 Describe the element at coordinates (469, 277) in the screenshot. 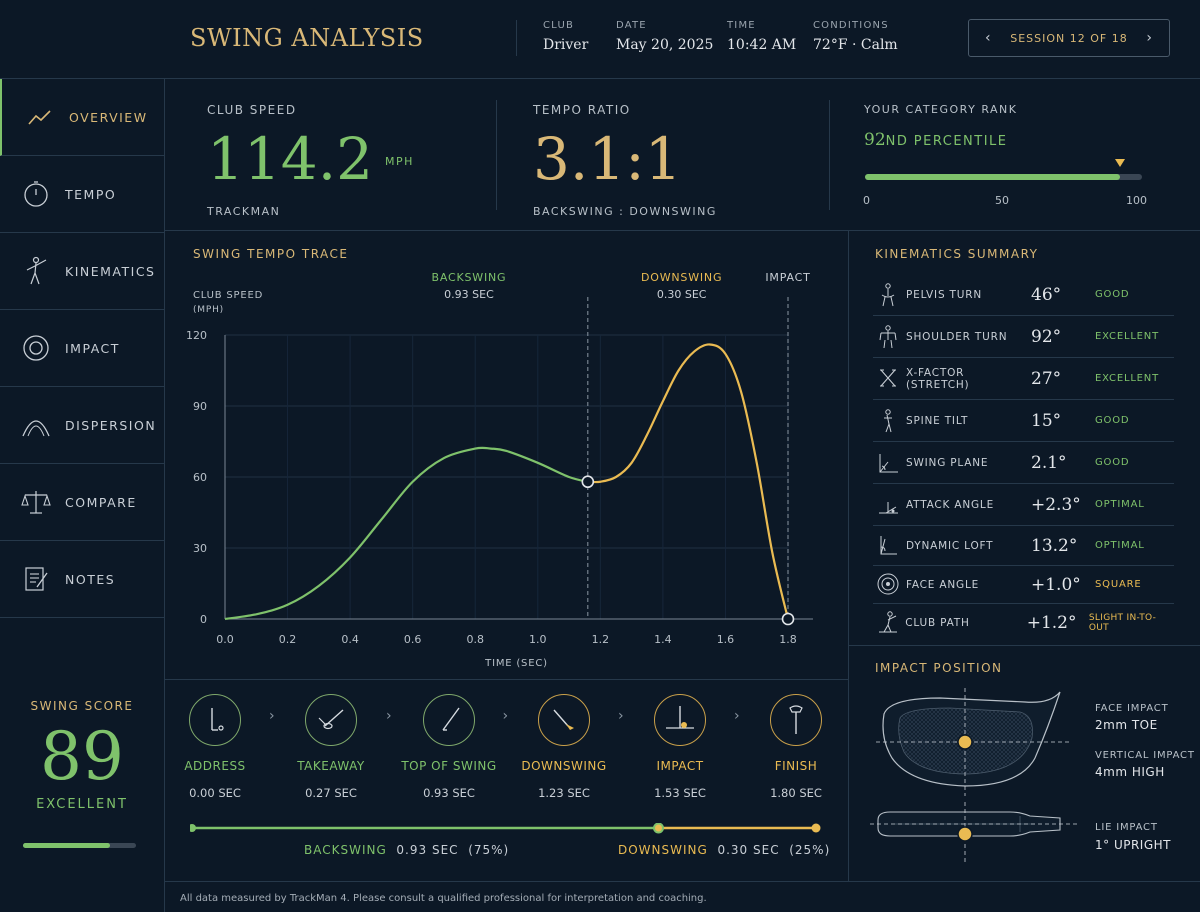

I see `annotation-label: BACKSWING` at that location.